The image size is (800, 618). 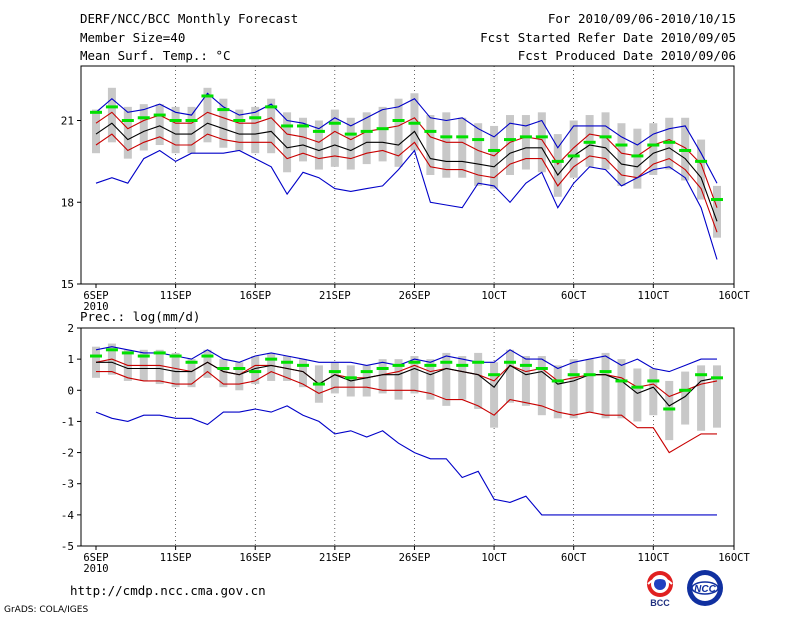 I want to click on bcc-logo-text: BCC, so click(x=660, y=603).